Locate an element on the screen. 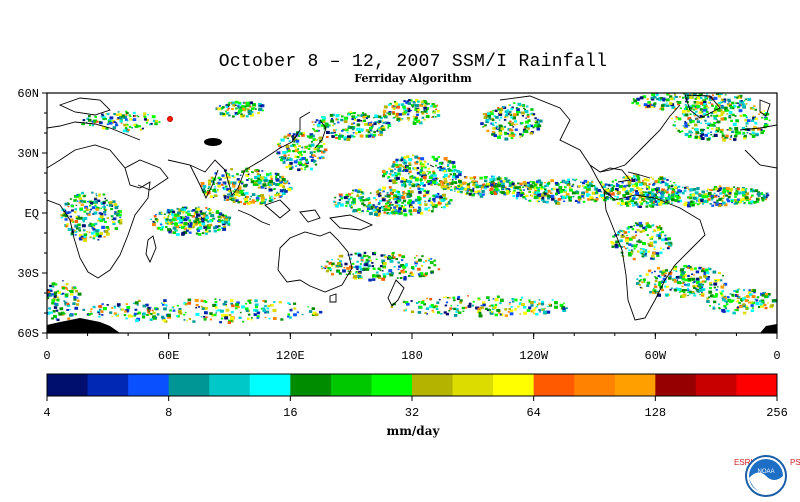 The width and height of the screenshot is (800, 502). lon-tick-label: 120E is located at coordinates (290, 356).